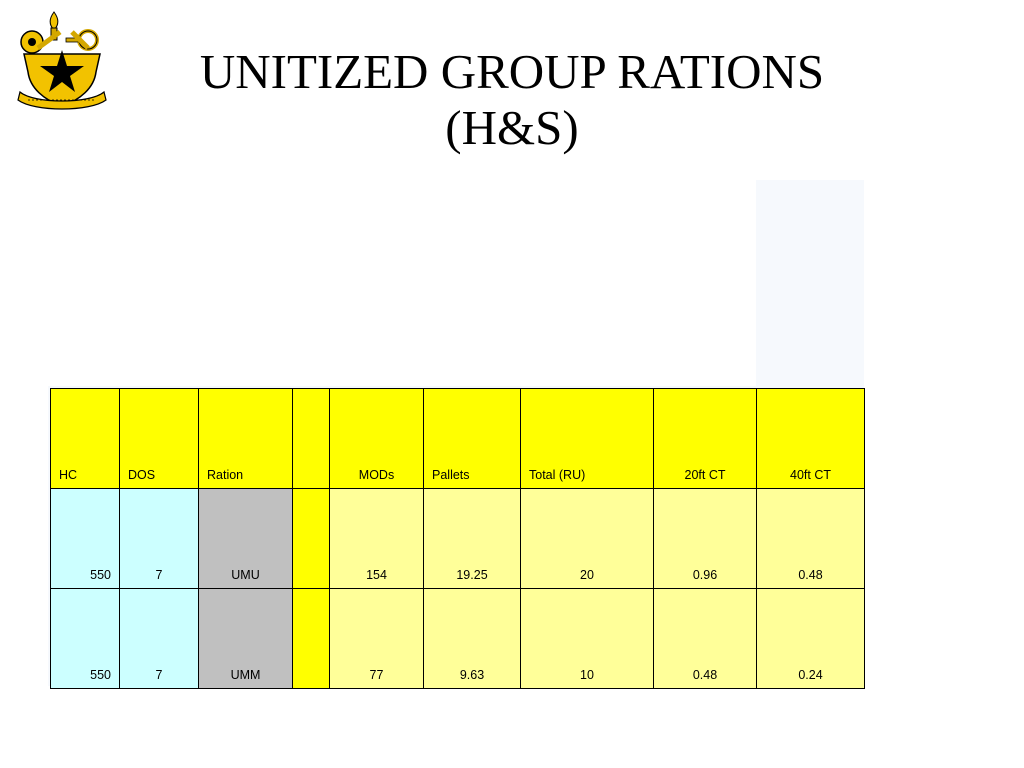  Describe the element at coordinates (587, 638) in the screenshot. I see `cell-total-ru: 10` at that location.